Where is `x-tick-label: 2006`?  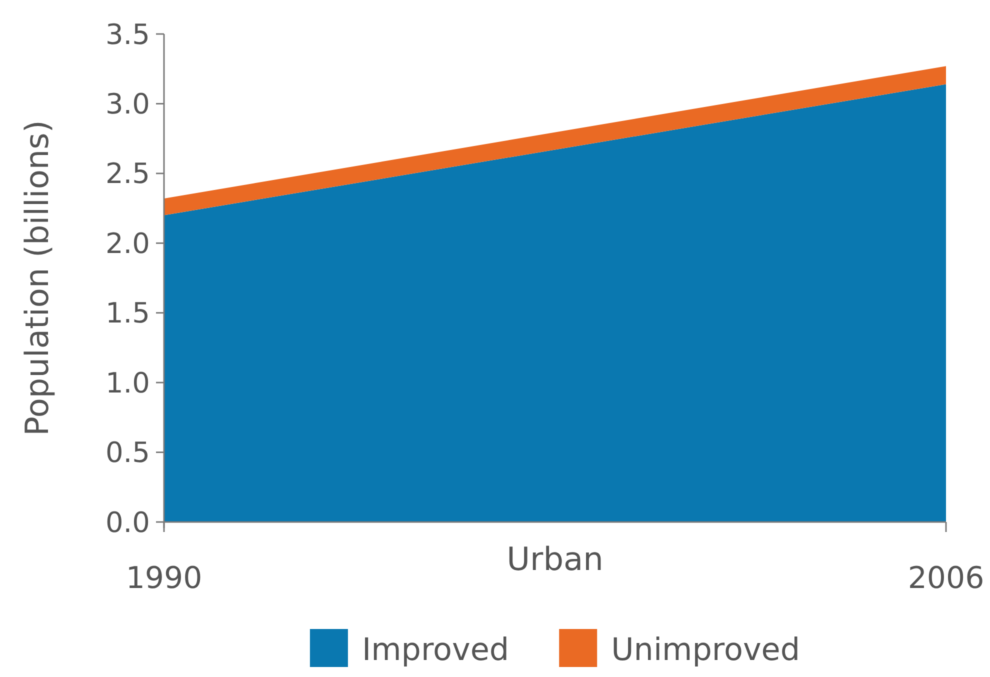 x-tick-label: 2006 is located at coordinates (946, 578).